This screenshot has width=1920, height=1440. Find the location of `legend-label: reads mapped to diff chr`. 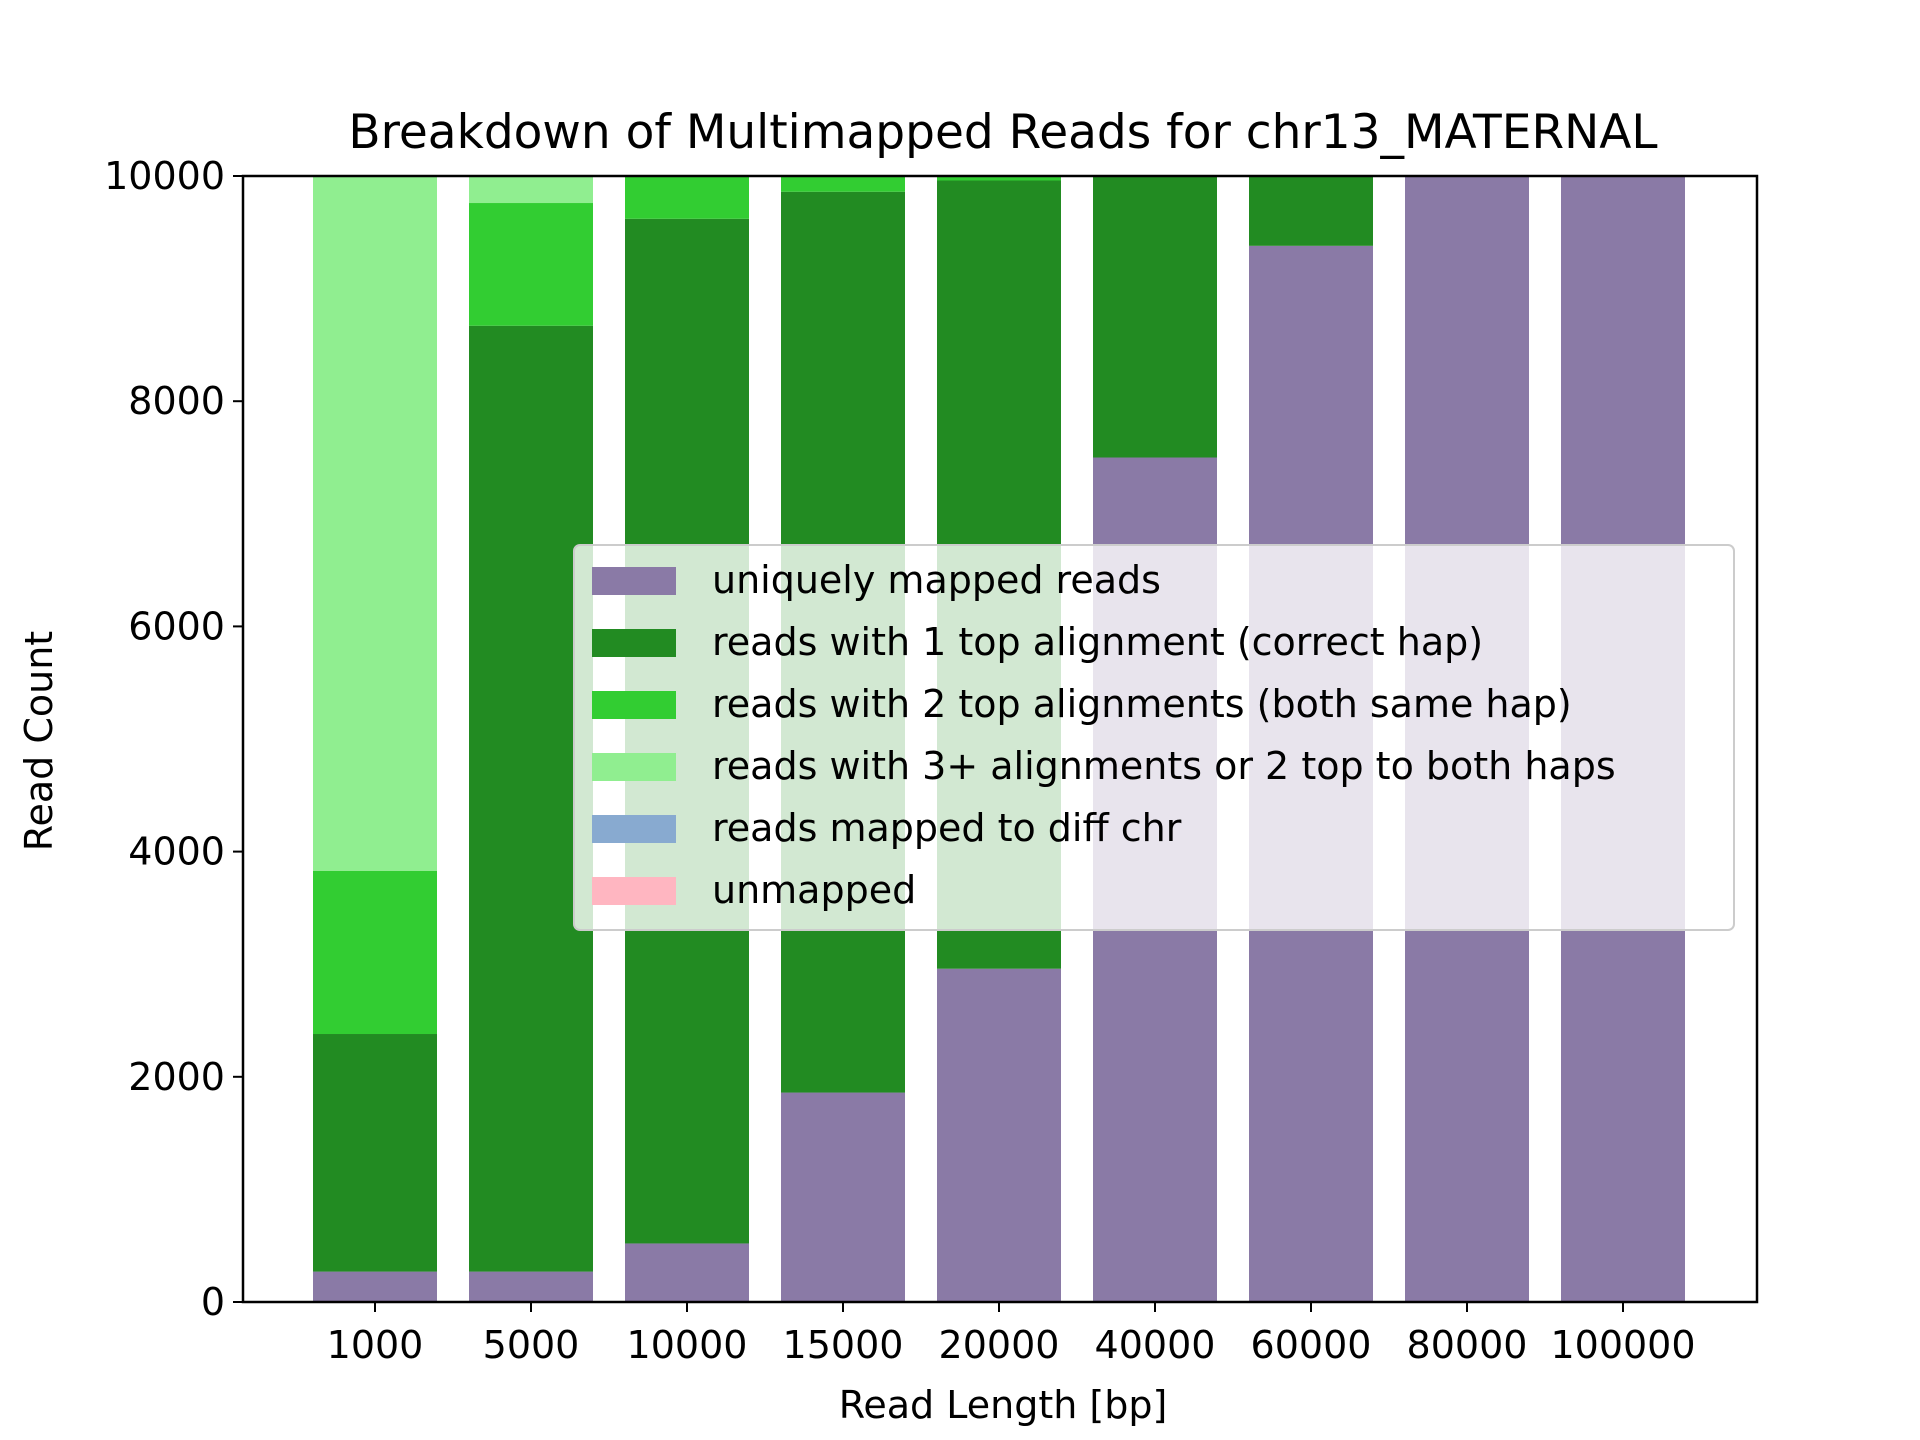

legend-label: reads mapped to diff chr is located at coordinates (947, 828).